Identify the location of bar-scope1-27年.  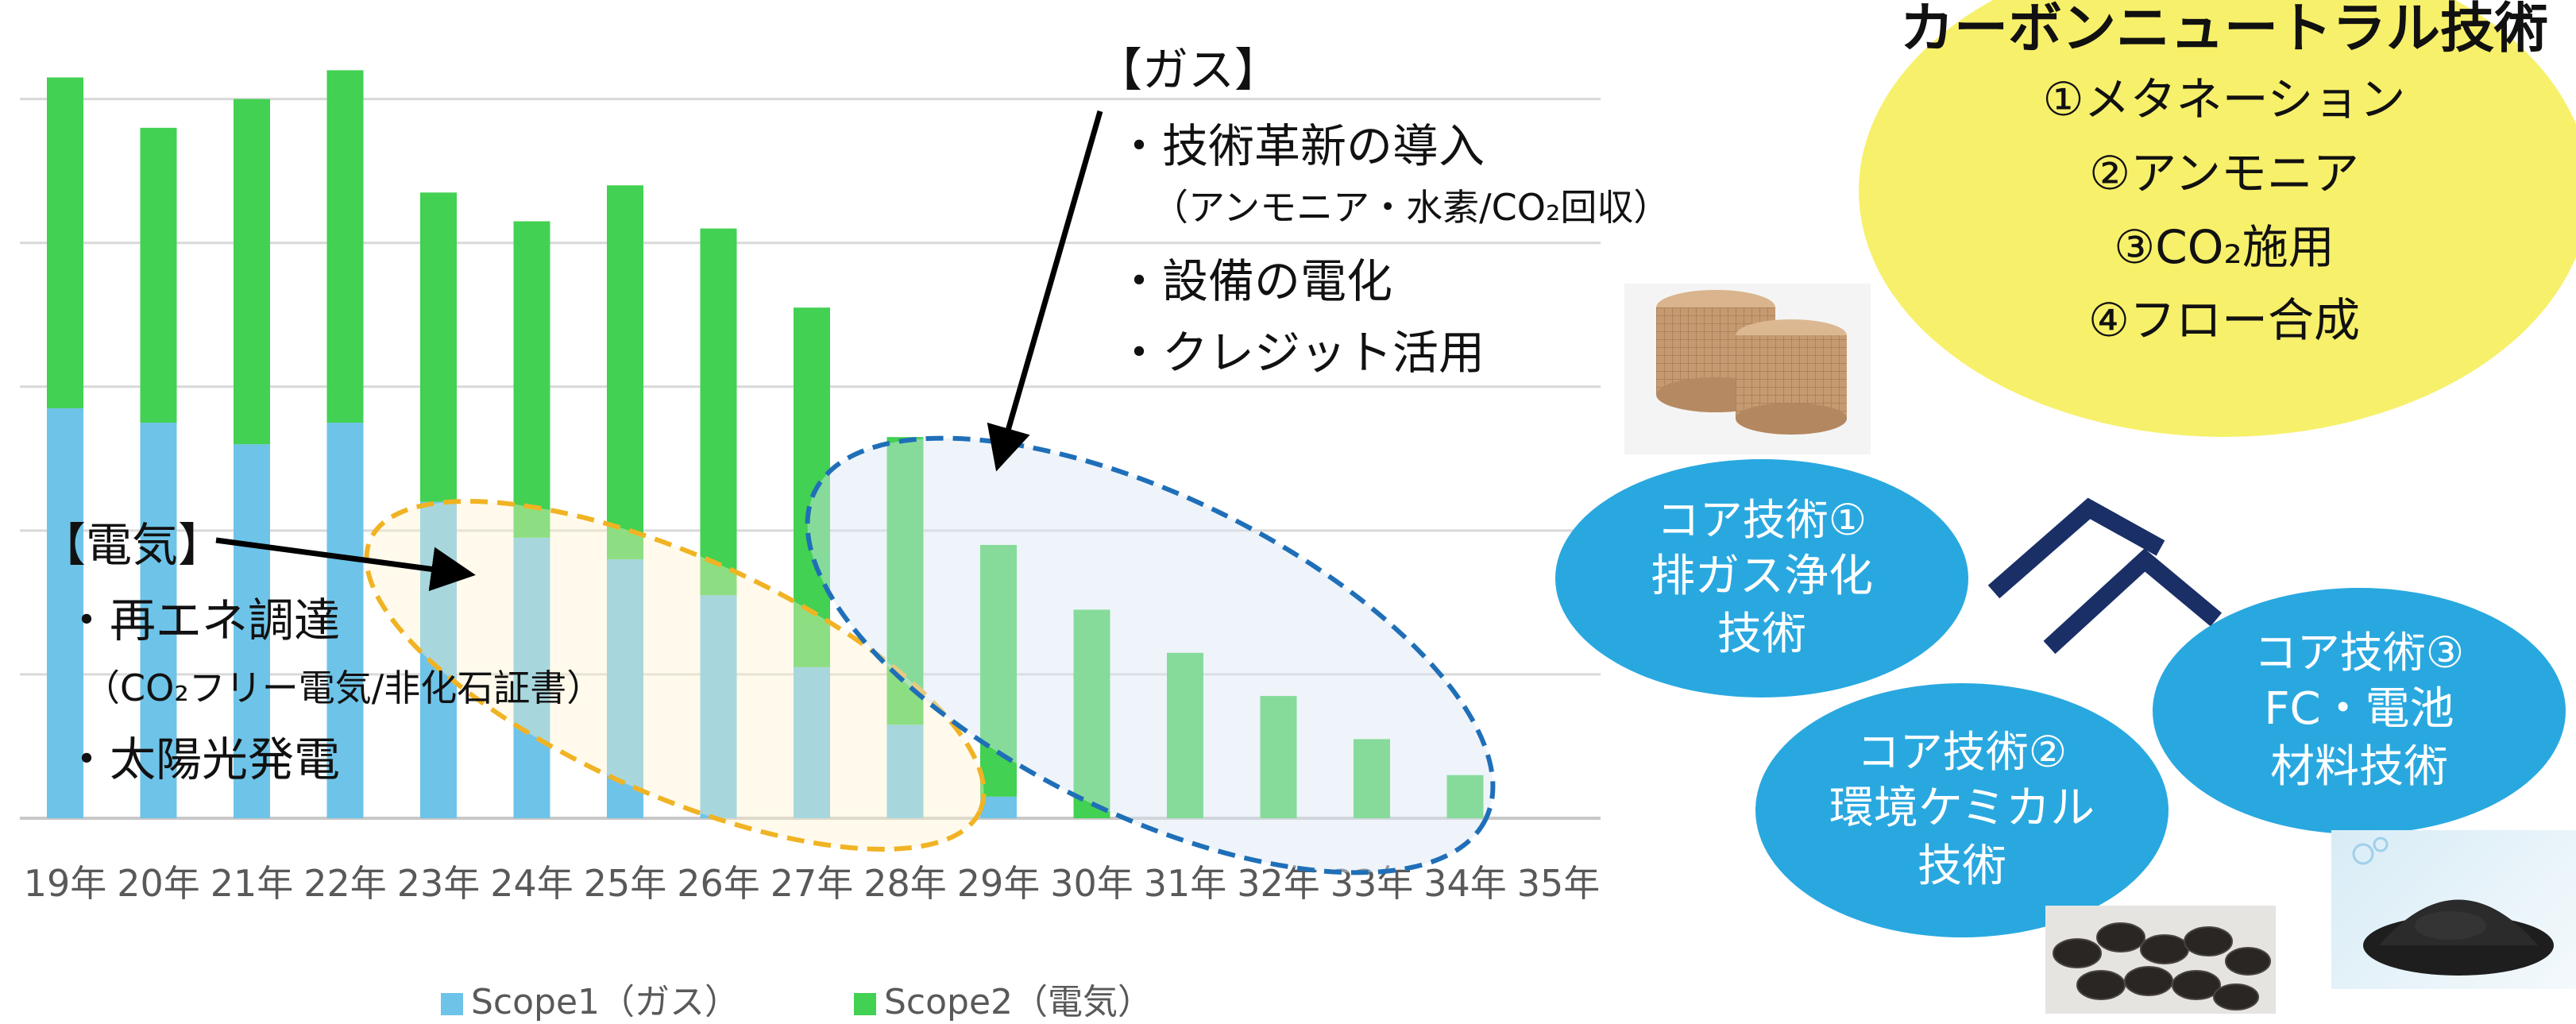
(812, 742).